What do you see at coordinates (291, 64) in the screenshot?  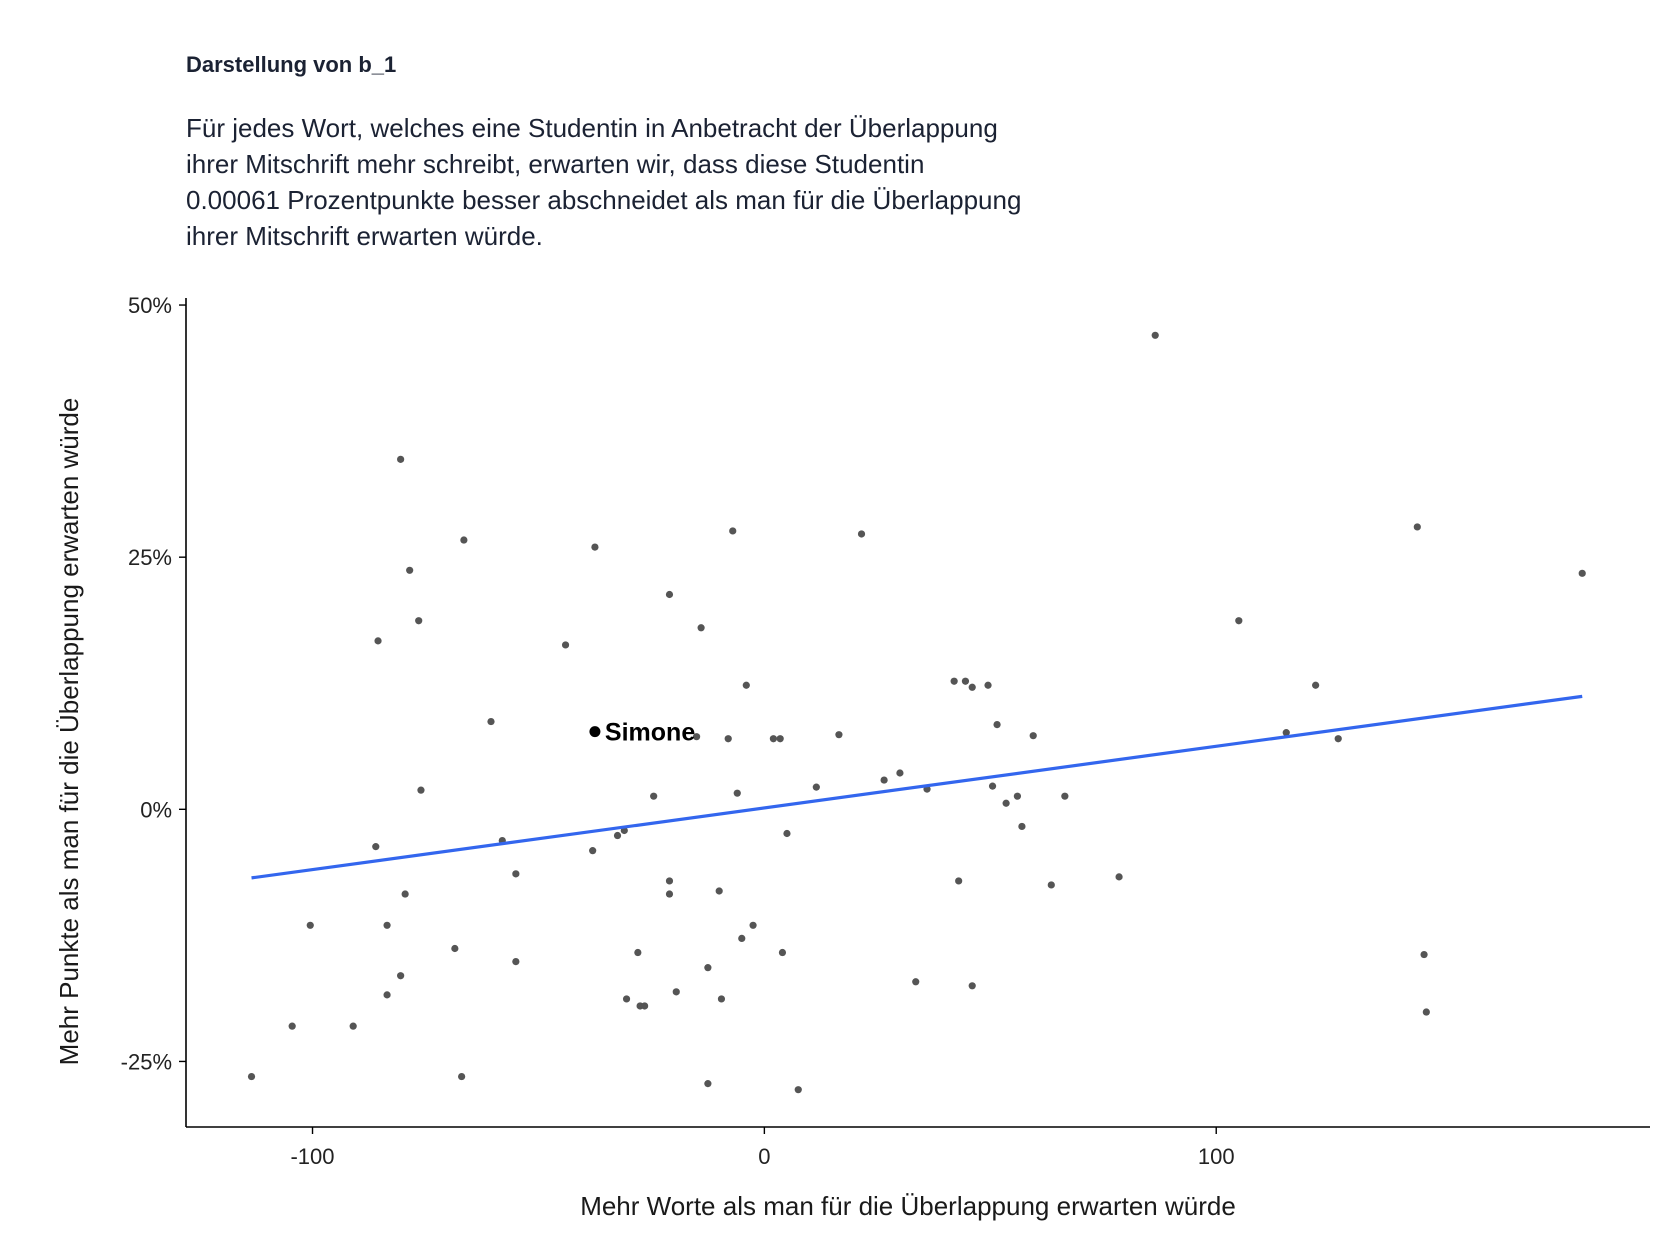 I see `chart-title: Darstellung von b_1` at bounding box center [291, 64].